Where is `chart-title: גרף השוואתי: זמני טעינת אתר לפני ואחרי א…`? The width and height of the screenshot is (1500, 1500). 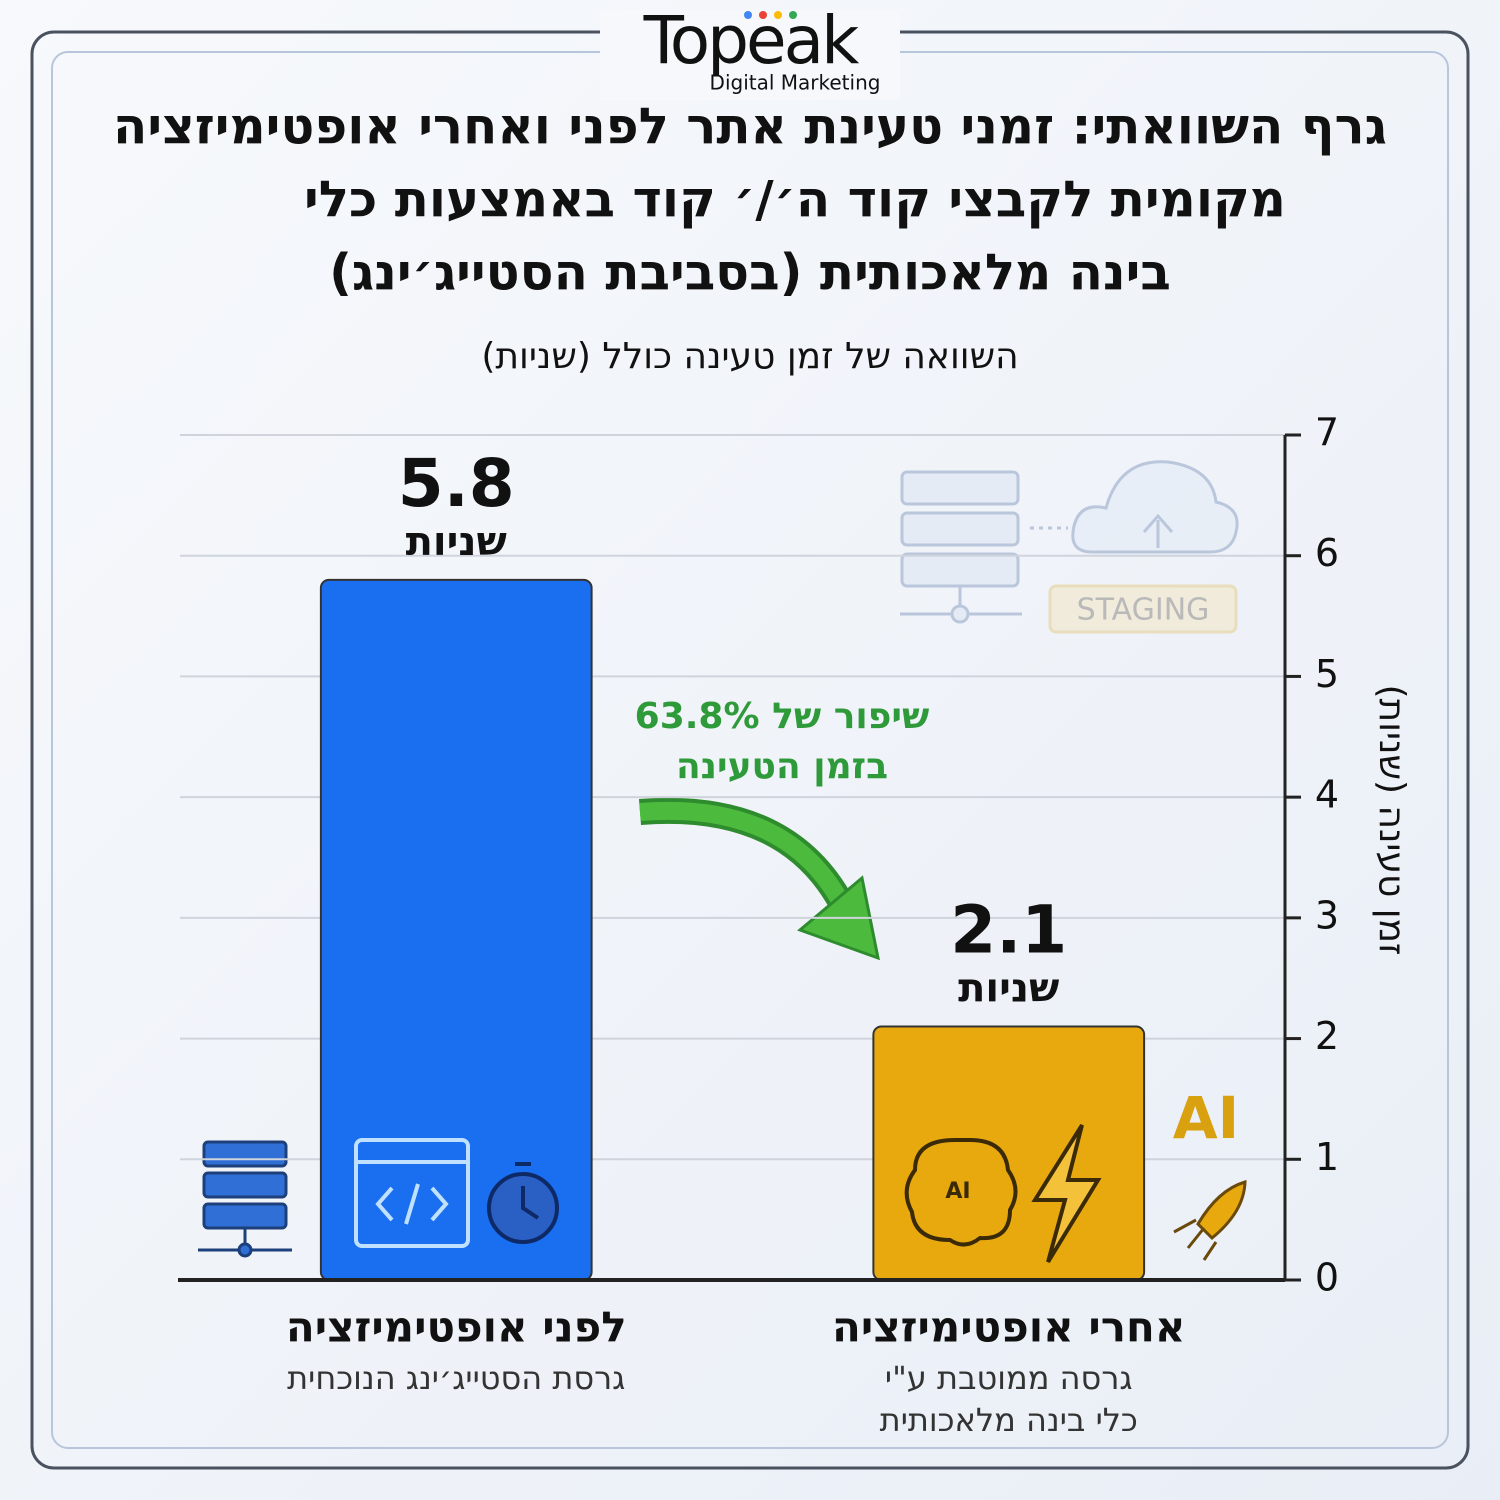 chart-title: גרף השוואתי: זמני טעינת אתר לפני ואחרי א… is located at coordinates (750, 127).